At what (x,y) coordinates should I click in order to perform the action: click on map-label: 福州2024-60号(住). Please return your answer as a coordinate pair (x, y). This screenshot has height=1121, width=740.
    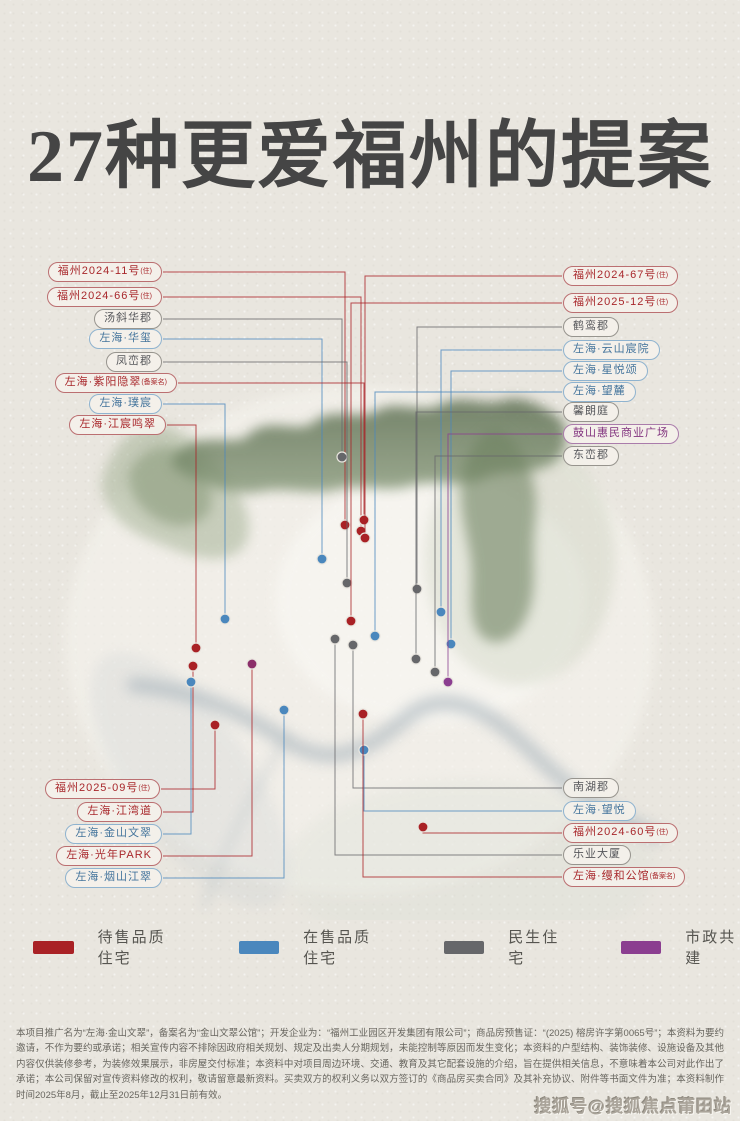
    Looking at the image, I should click on (621, 833).